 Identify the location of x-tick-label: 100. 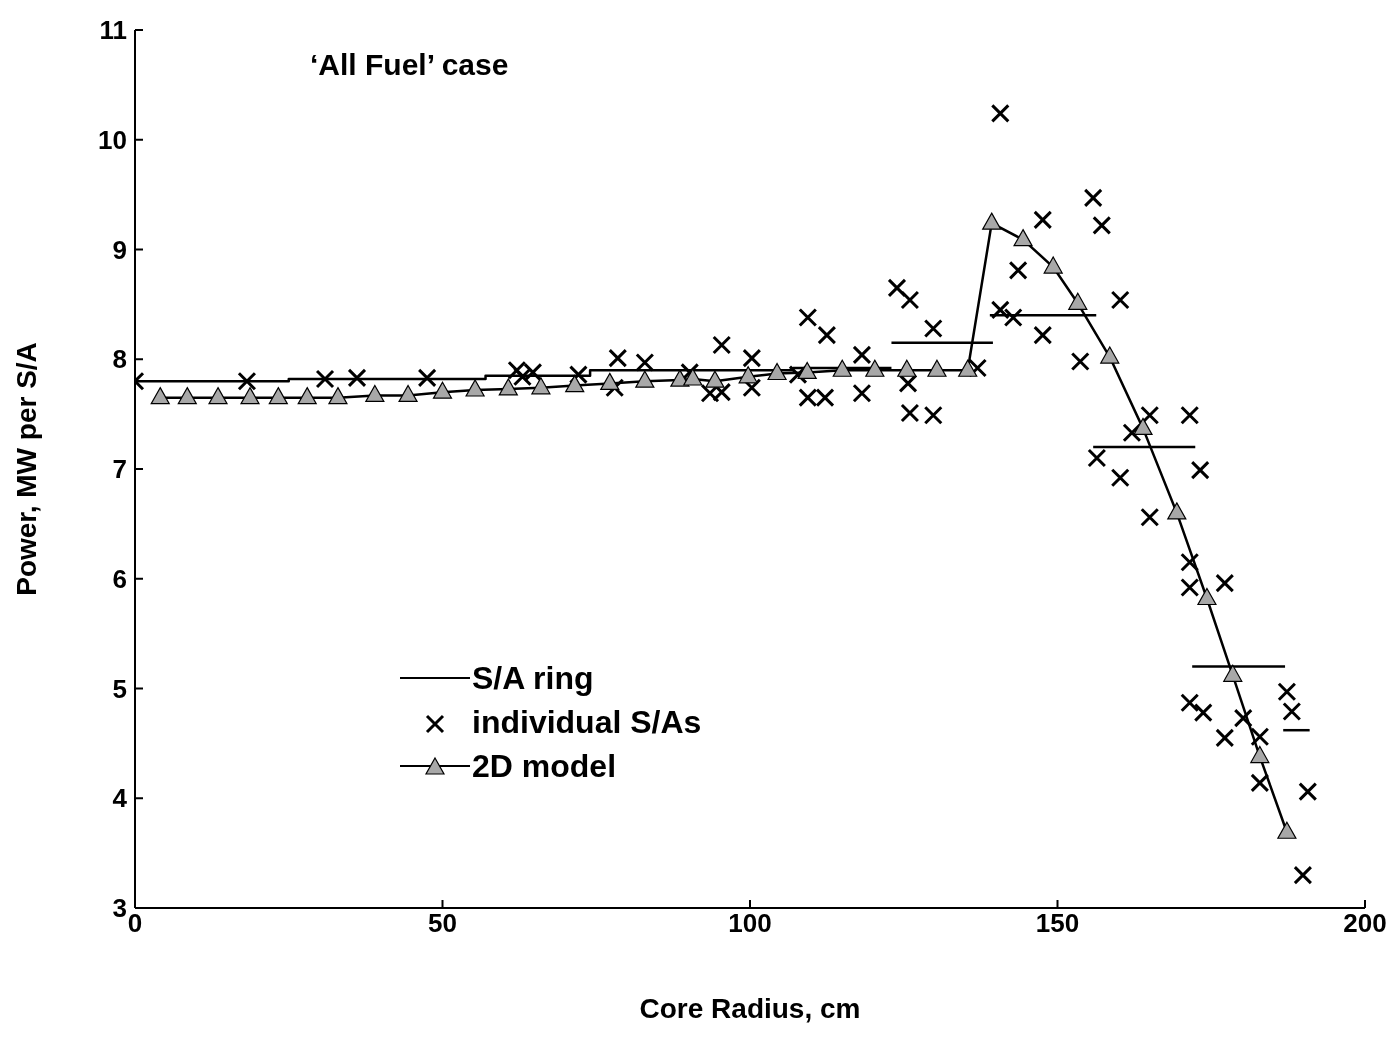
(750, 923).